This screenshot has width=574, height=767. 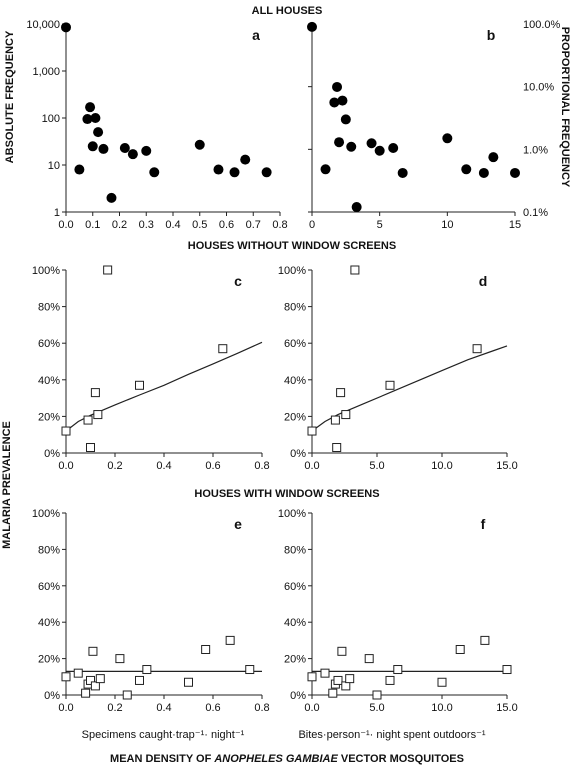 What do you see at coordinates (7, 485) in the screenshot?
I see `malaria-prevalence-label: MALARIA PREVALENCE` at bounding box center [7, 485].